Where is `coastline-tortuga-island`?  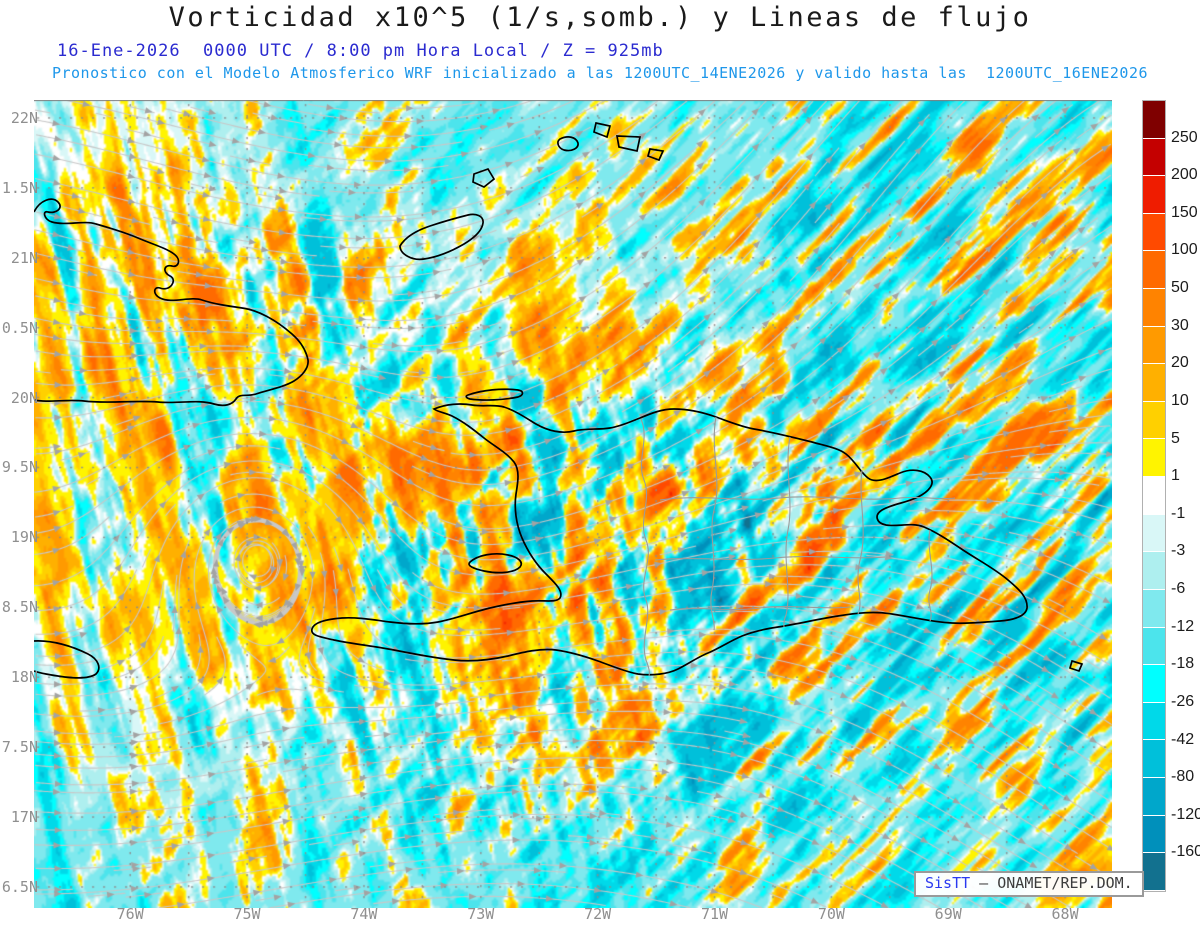
coastline-tortuga-island is located at coordinates (494, 394).